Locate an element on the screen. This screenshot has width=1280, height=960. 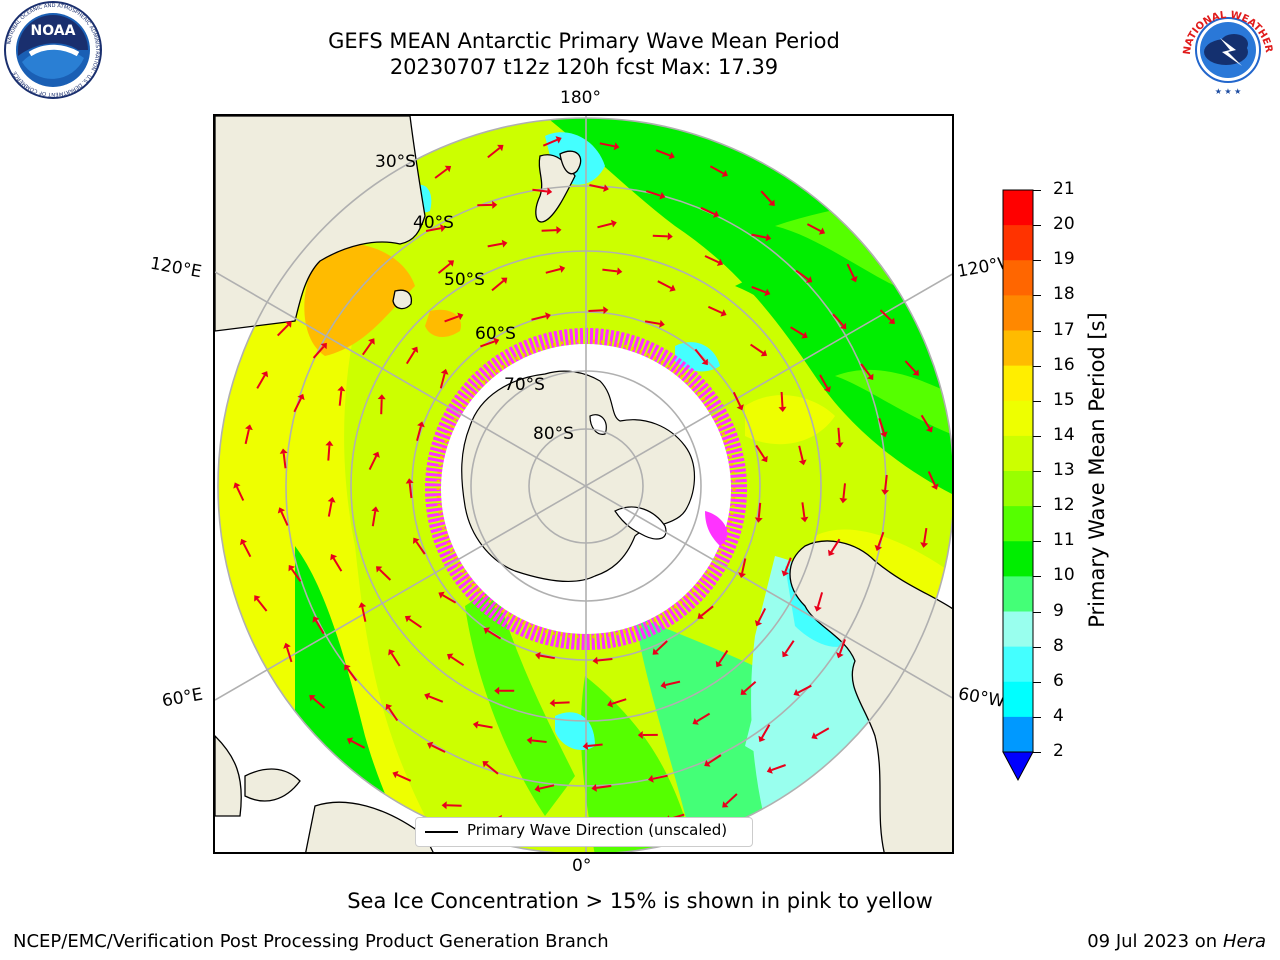
colorbar-tick-label: 11 is located at coordinates (1064, 540).